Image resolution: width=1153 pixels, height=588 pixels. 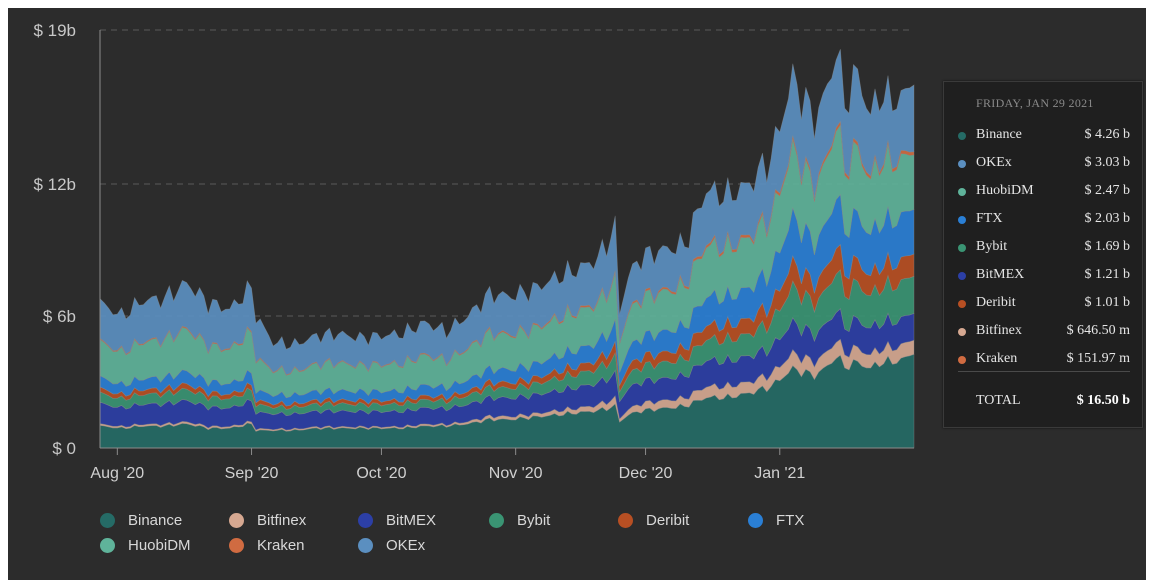 What do you see at coordinates (790, 520) in the screenshot?
I see `legend-label: FTX` at bounding box center [790, 520].